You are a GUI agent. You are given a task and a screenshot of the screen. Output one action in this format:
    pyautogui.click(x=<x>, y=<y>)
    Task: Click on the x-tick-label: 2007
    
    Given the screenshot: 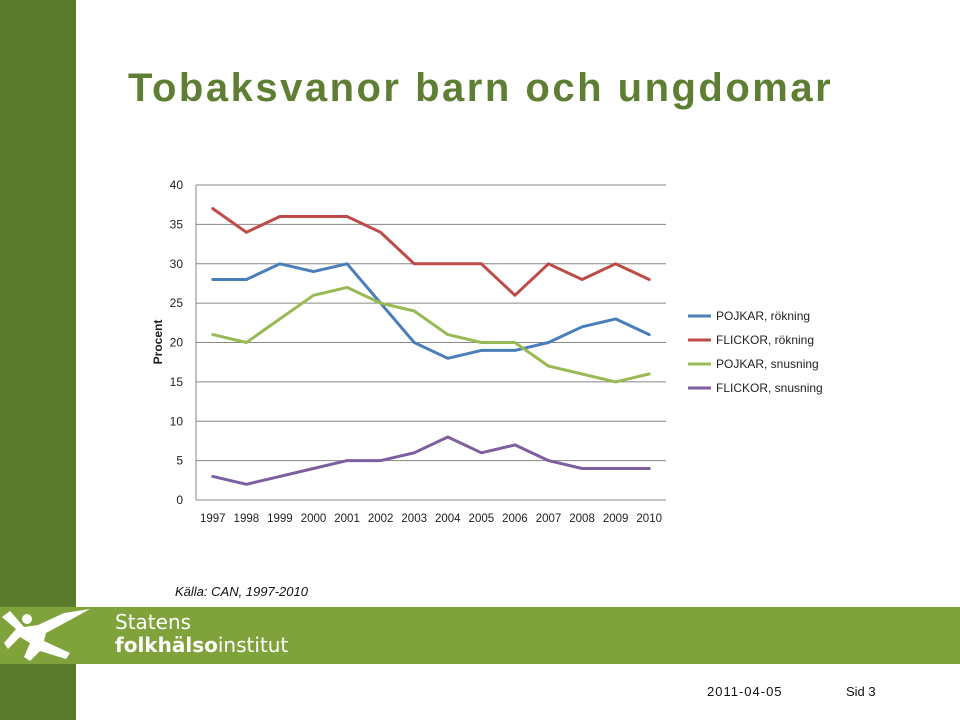 What is the action you would take?
    pyautogui.click(x=549, y=519)
    